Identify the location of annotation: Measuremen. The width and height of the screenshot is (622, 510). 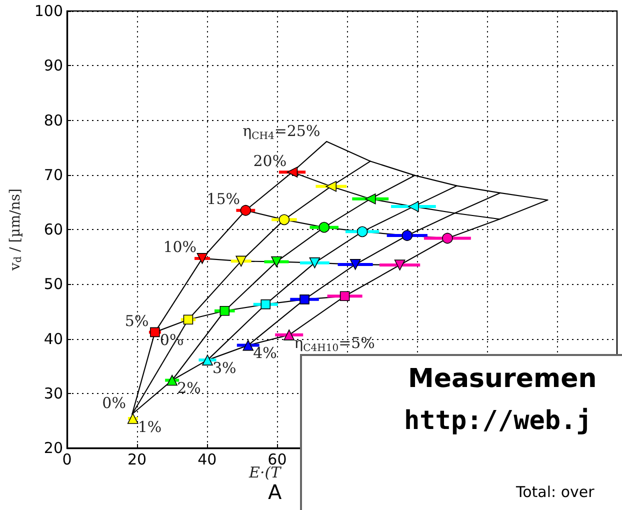
(502, 379).